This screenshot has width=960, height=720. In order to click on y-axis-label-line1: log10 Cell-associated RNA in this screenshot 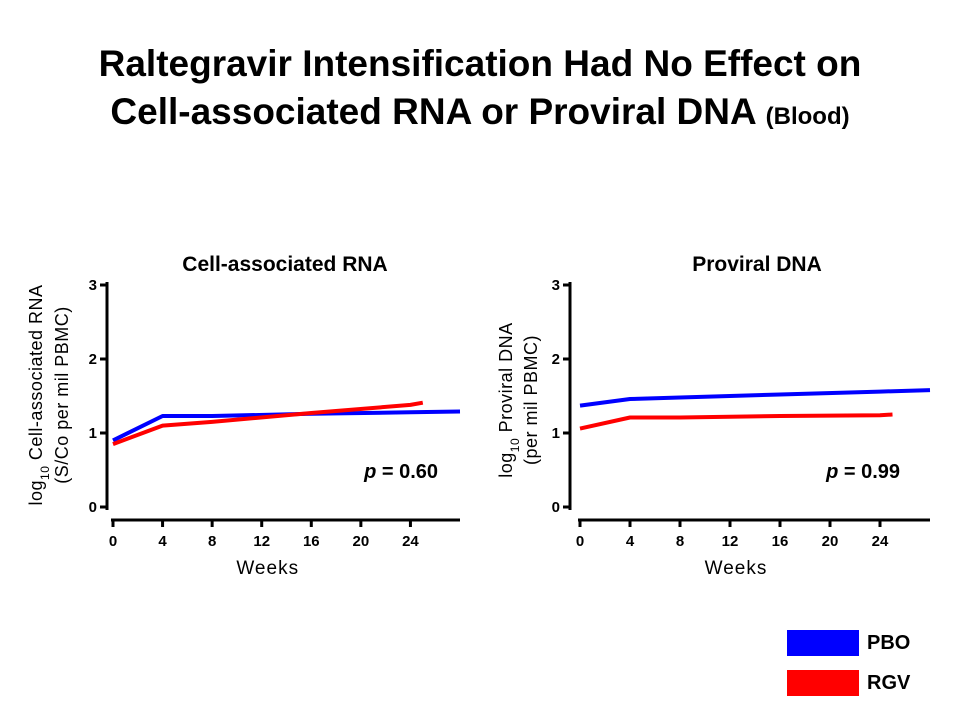, I will do `click(39, 395)`.